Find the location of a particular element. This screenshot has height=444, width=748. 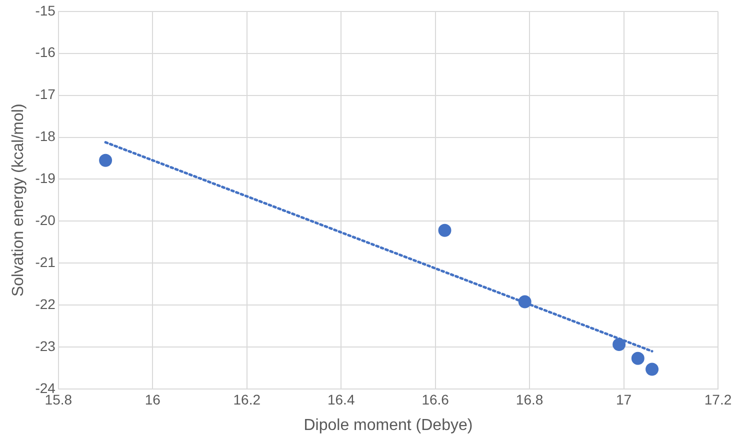

y-tick-label: -19 is located at coordinates (45, 178).